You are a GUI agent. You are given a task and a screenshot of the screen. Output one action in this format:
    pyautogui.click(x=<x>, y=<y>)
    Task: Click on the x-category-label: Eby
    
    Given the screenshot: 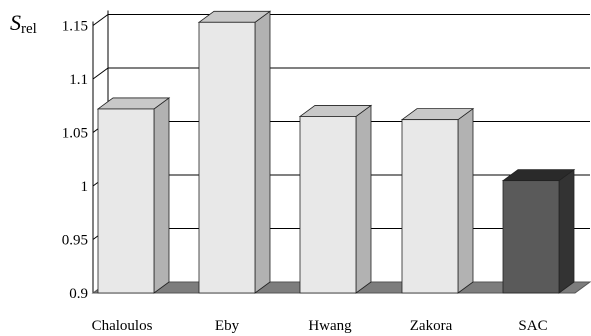 What is the action you would take?
    pyautogui.click(x=227, y=326)
    